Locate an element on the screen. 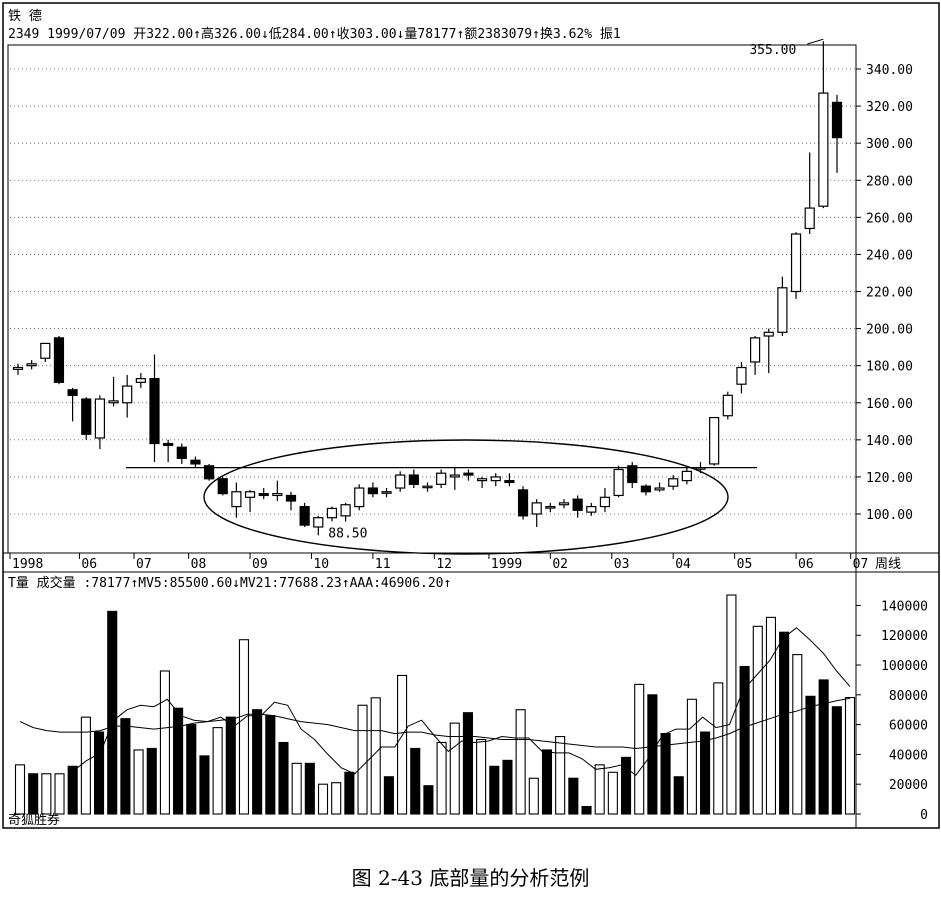  price-tick-label: 140.00 is located at coordinates (889, 441).